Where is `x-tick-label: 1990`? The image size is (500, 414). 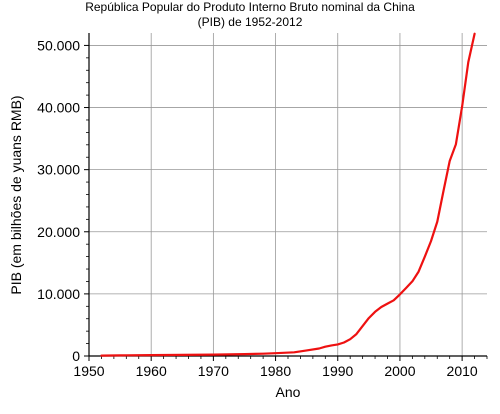
x-tick-label: 1990 is located at coordinates (337, 371).